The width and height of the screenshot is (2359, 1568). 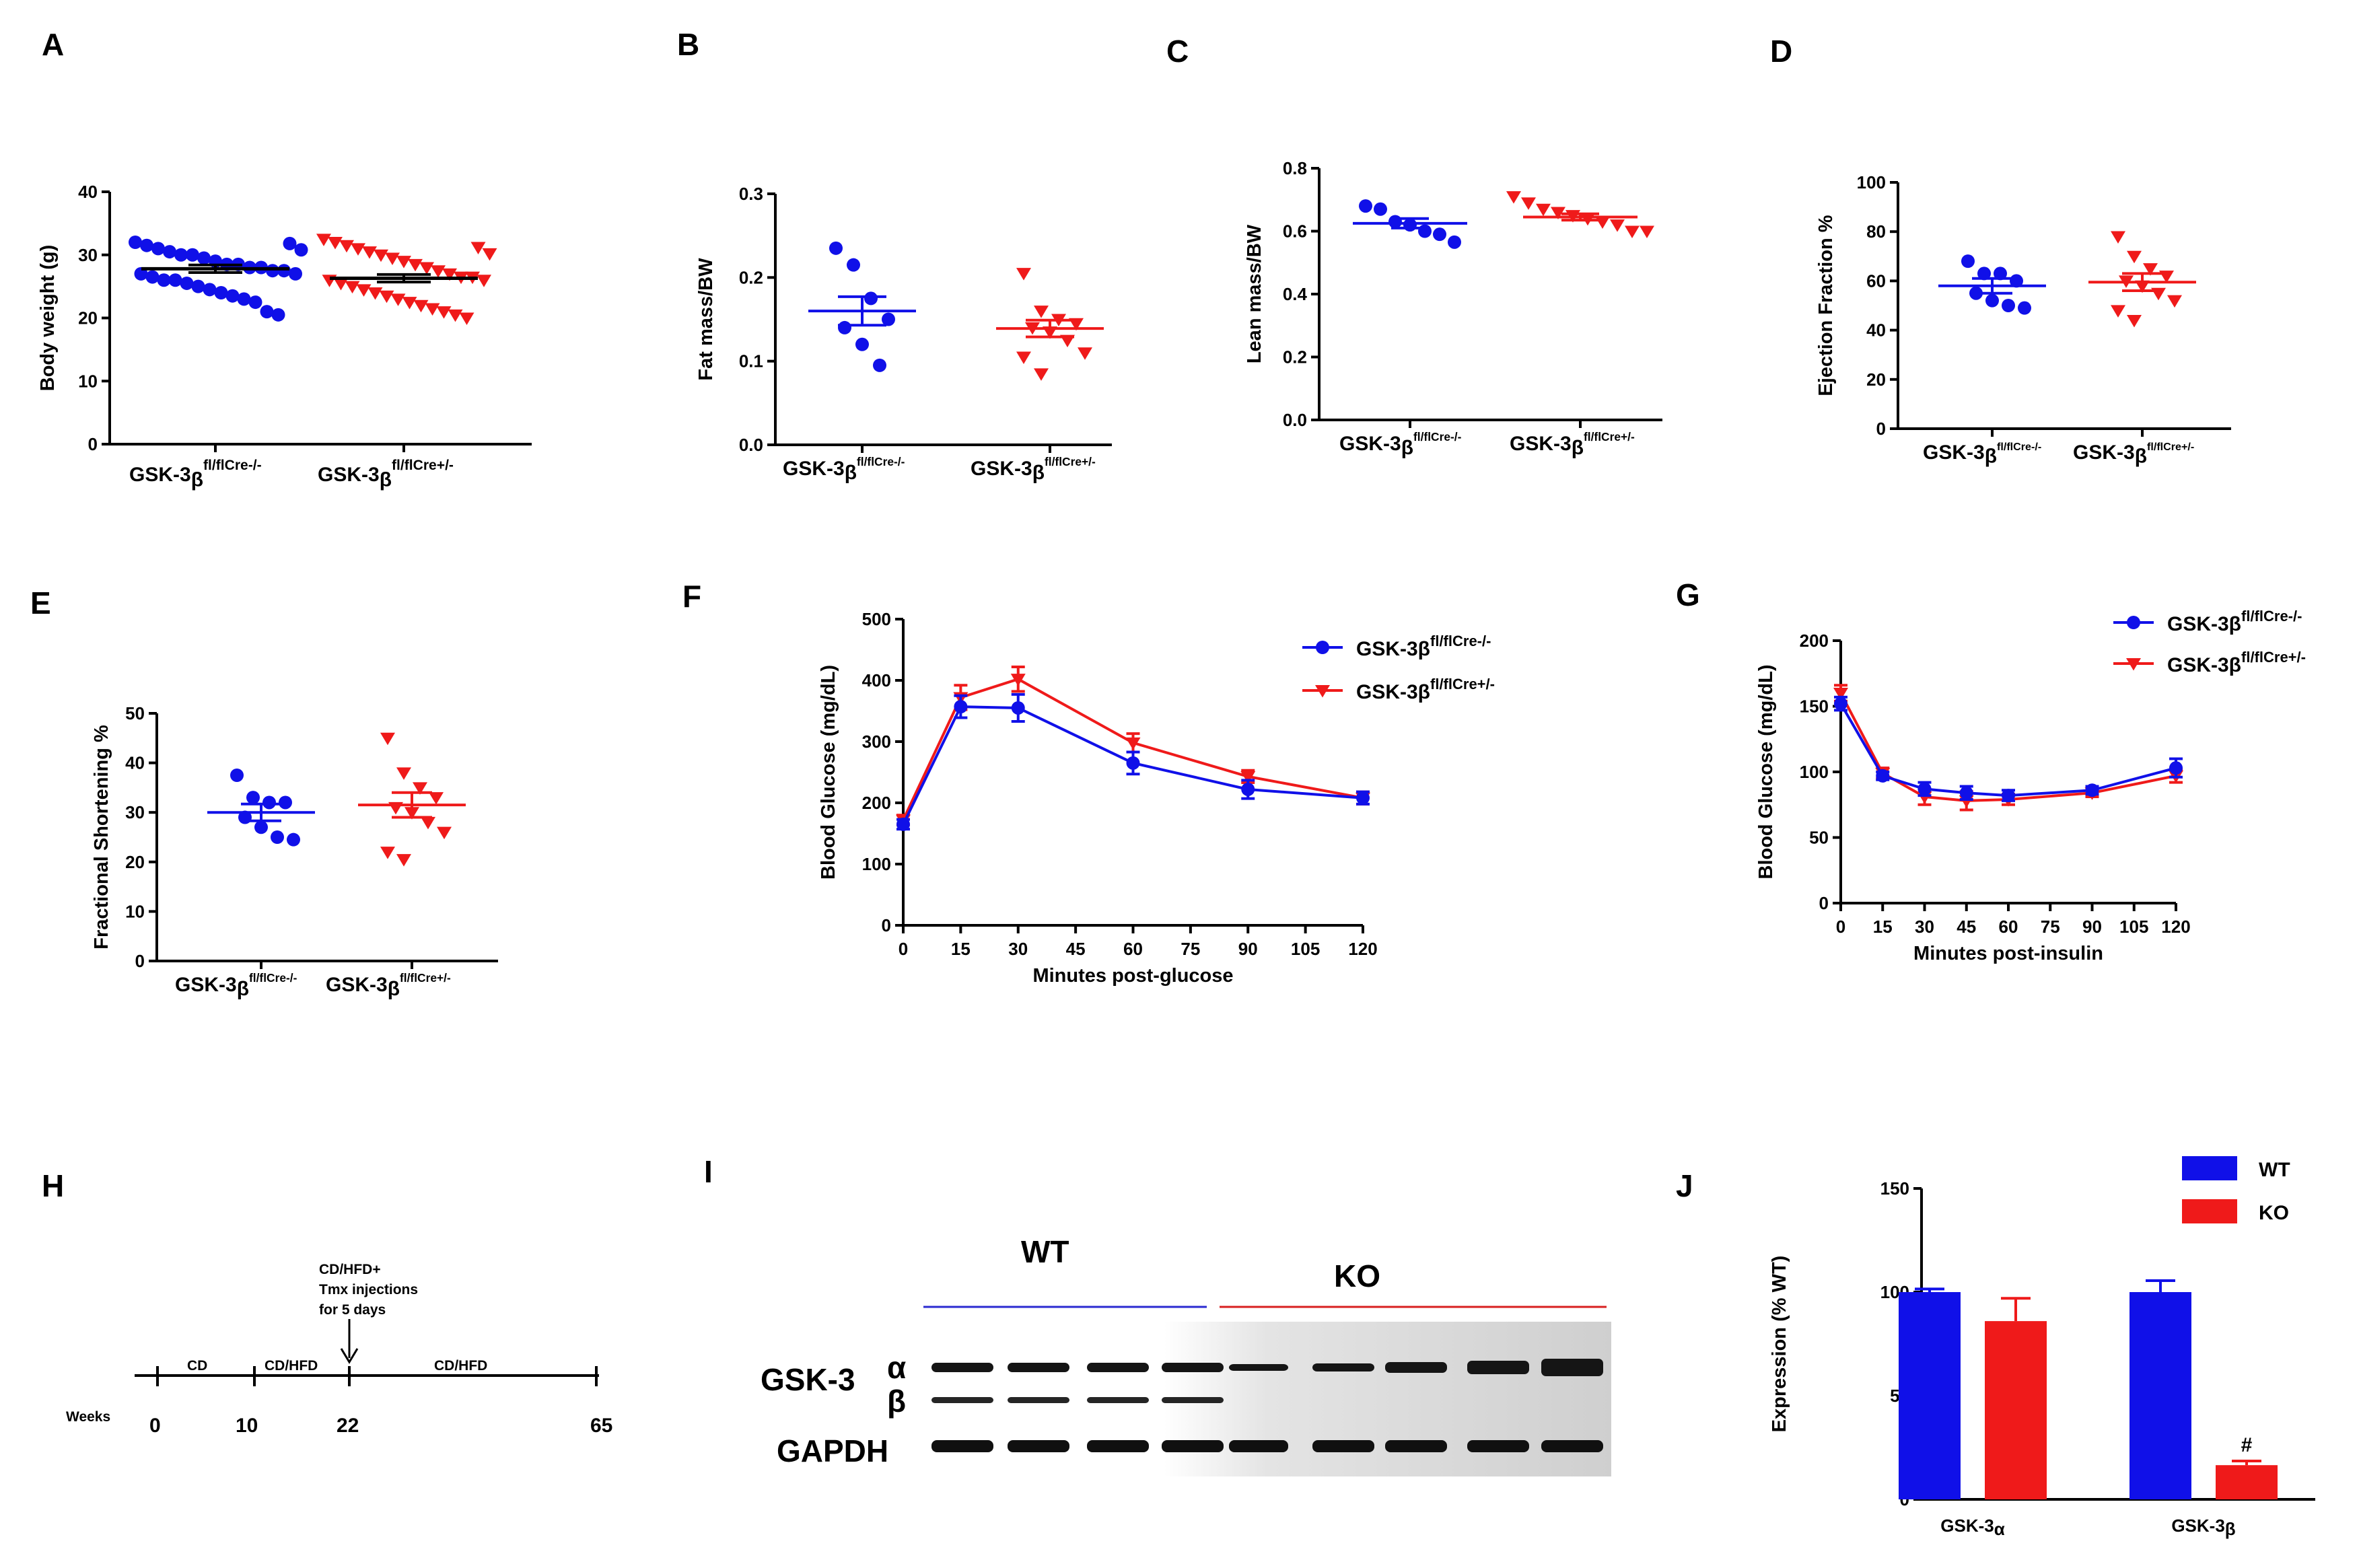 I want to click on panel-g-x-tick-label: 60, so click(x=2008, y=927).